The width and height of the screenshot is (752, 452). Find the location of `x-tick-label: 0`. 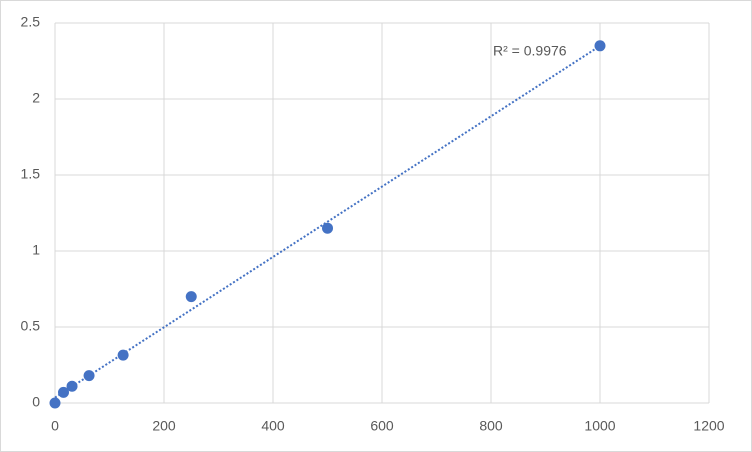

x-tick-label: 0 is located at coordinates (55, 426).